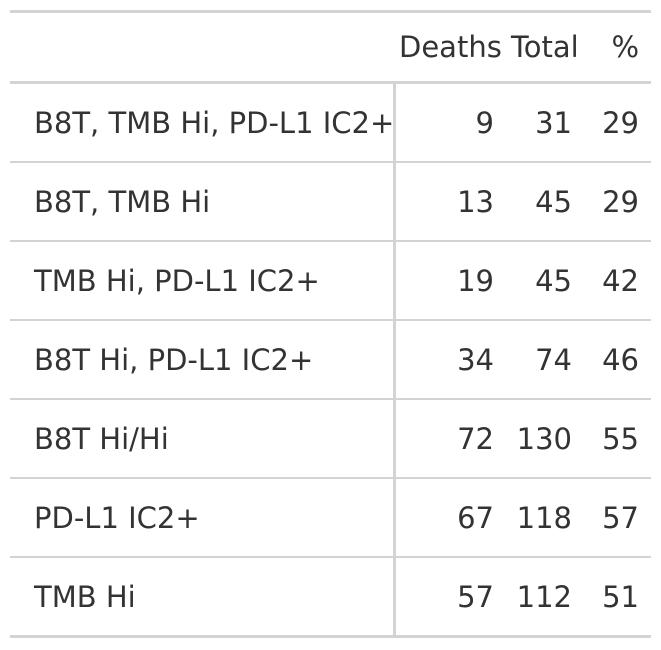 Image resolution: width=661 pixels, height=650 pixels. I want to click on deaths-cell: 9, so click(450, 122).